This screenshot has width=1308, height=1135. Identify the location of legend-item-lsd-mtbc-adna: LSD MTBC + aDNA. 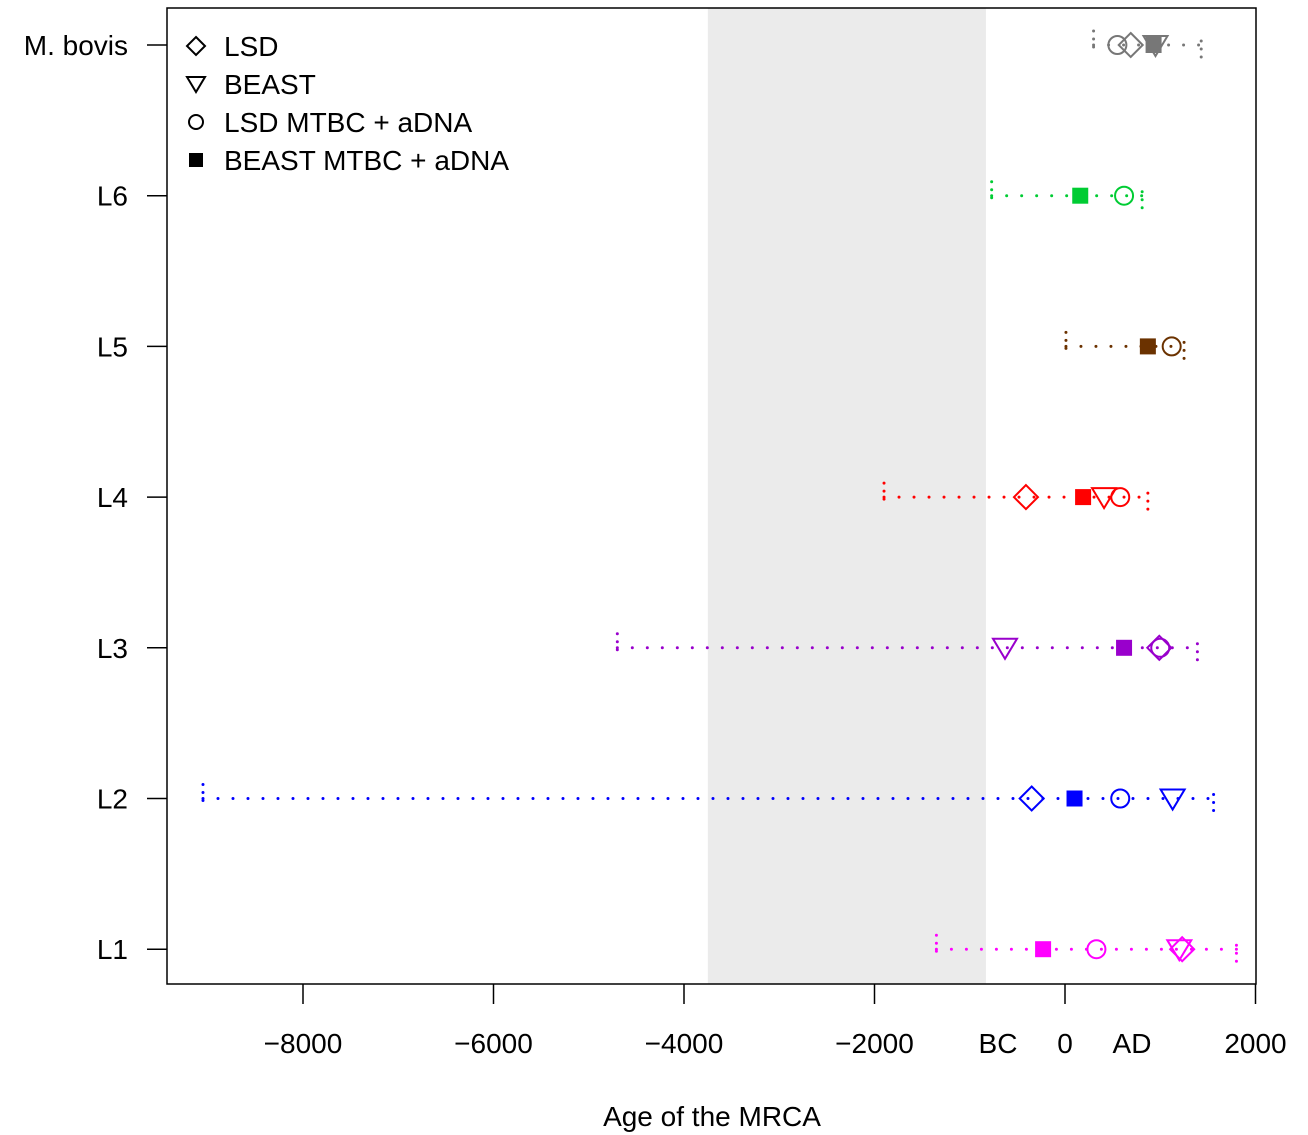
(330, 122).